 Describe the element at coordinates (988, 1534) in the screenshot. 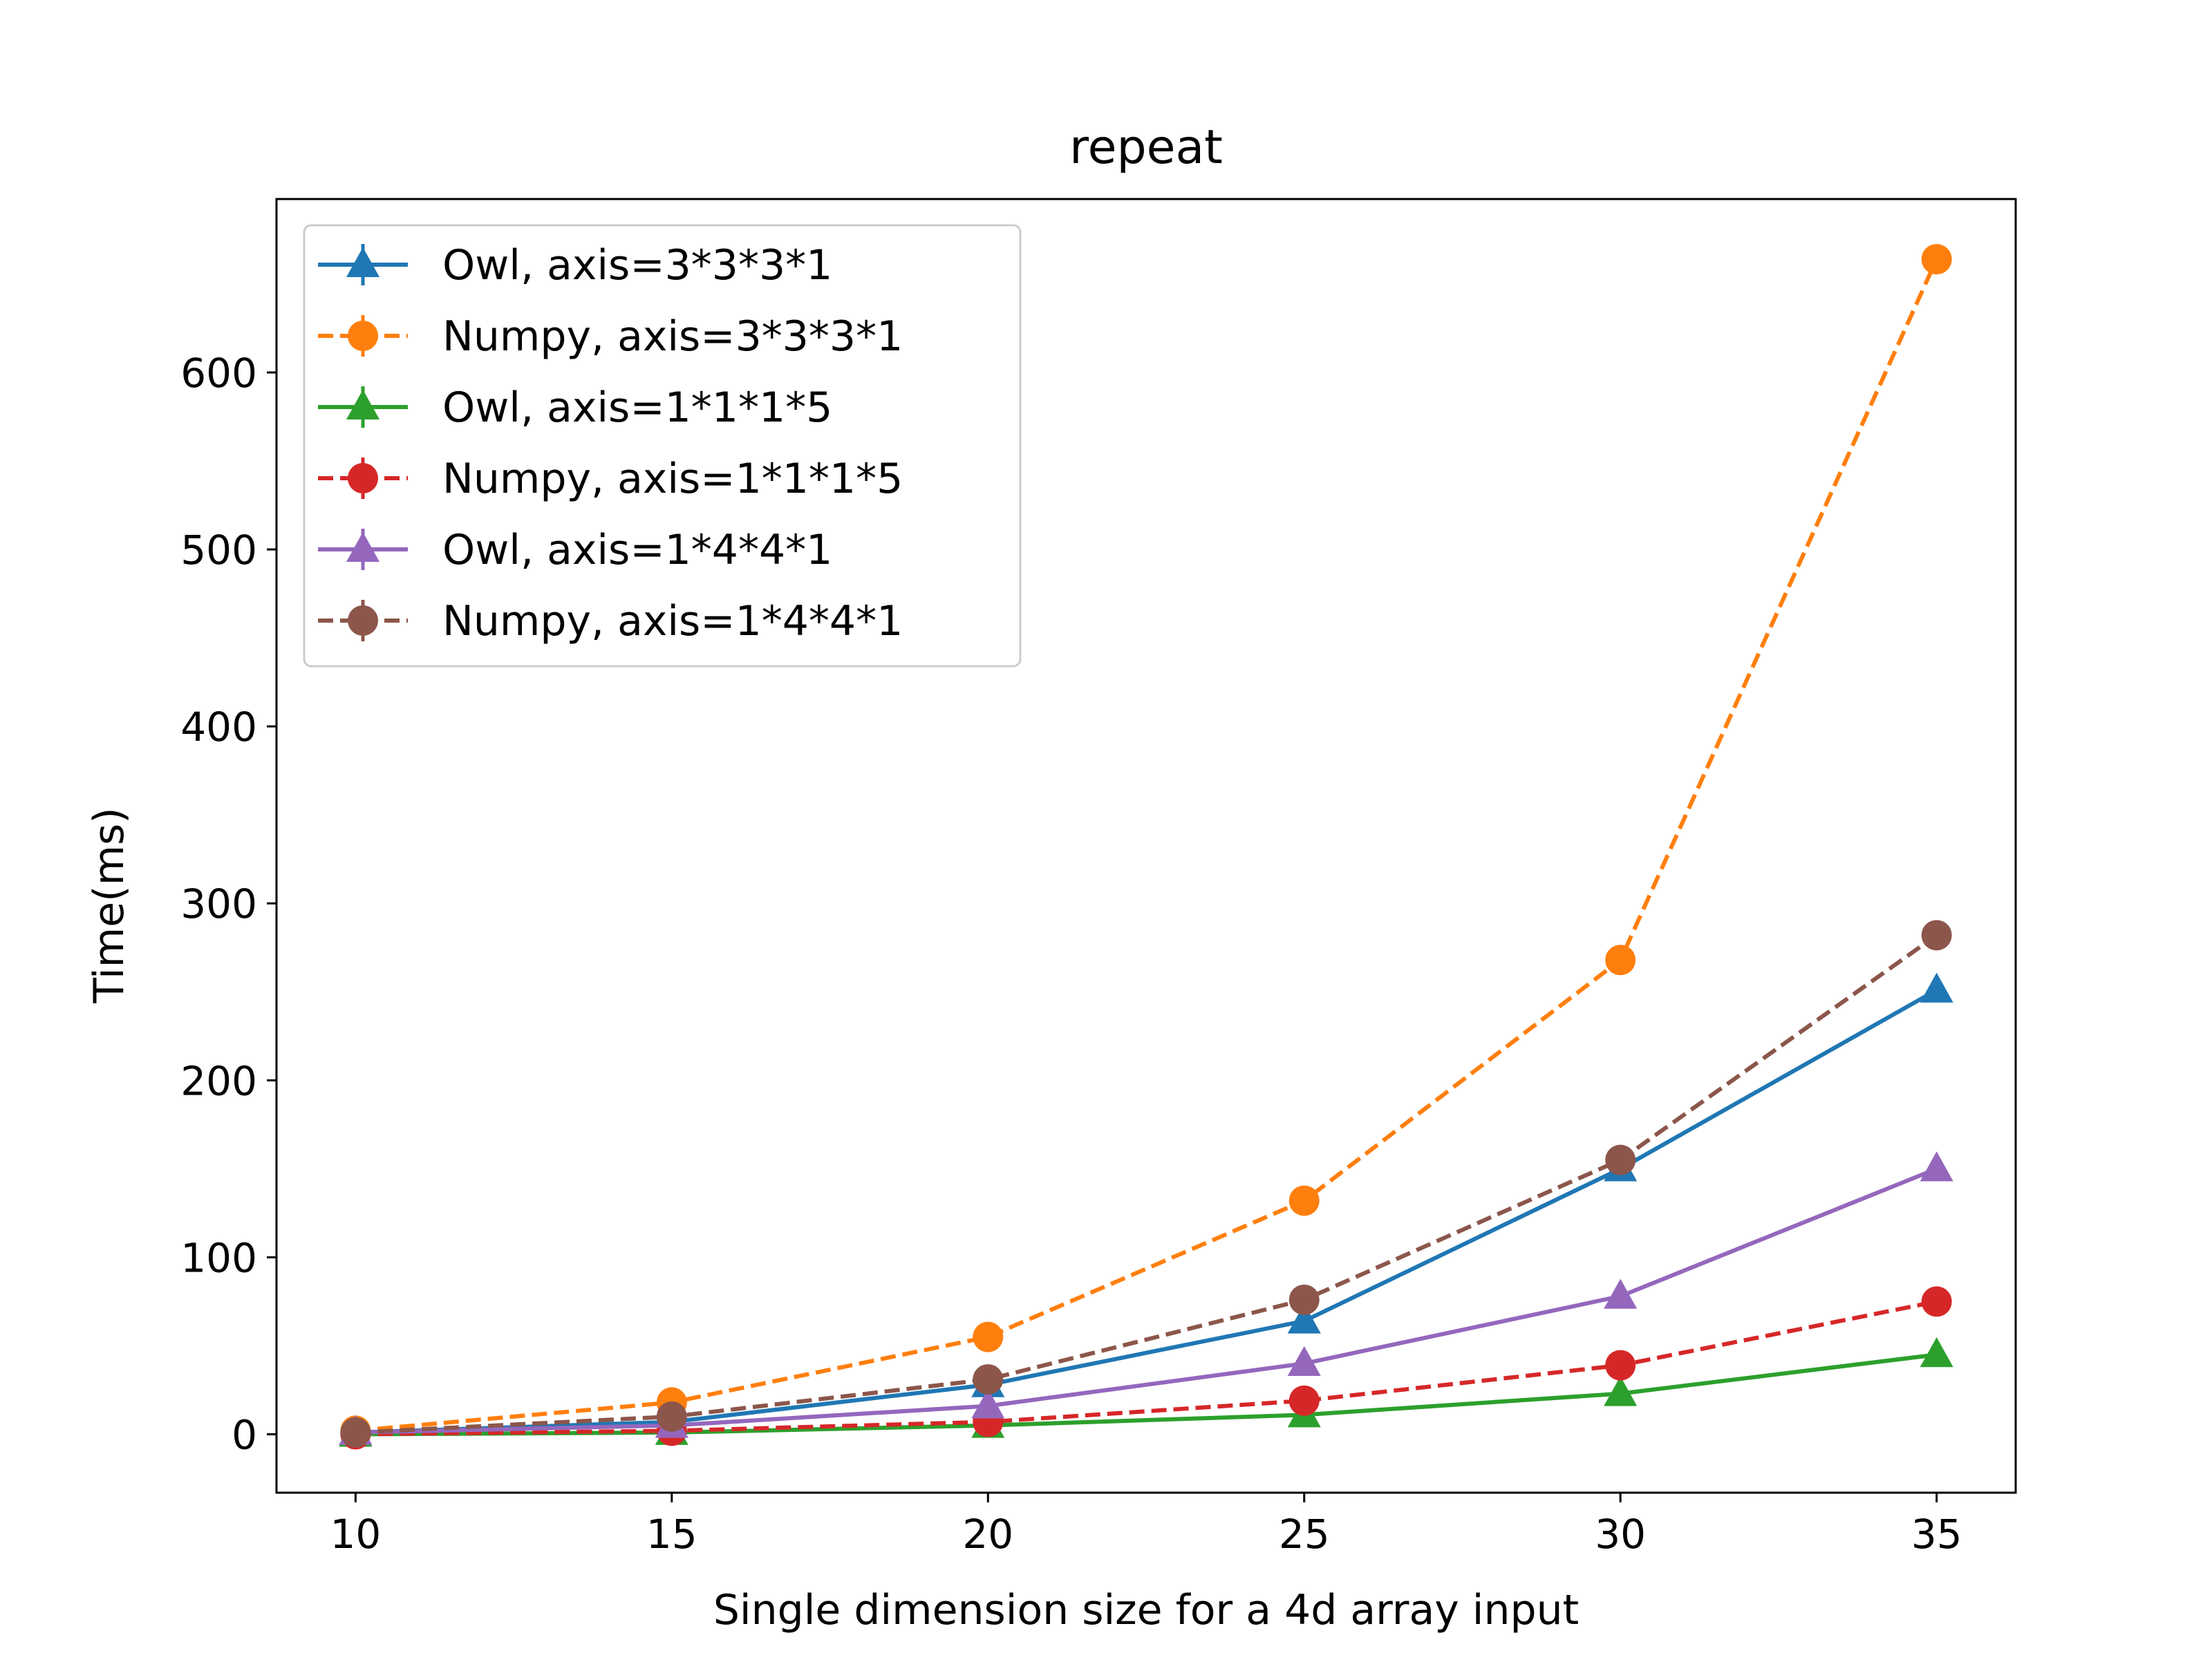

I see `x-tick-label: 20` at that location.